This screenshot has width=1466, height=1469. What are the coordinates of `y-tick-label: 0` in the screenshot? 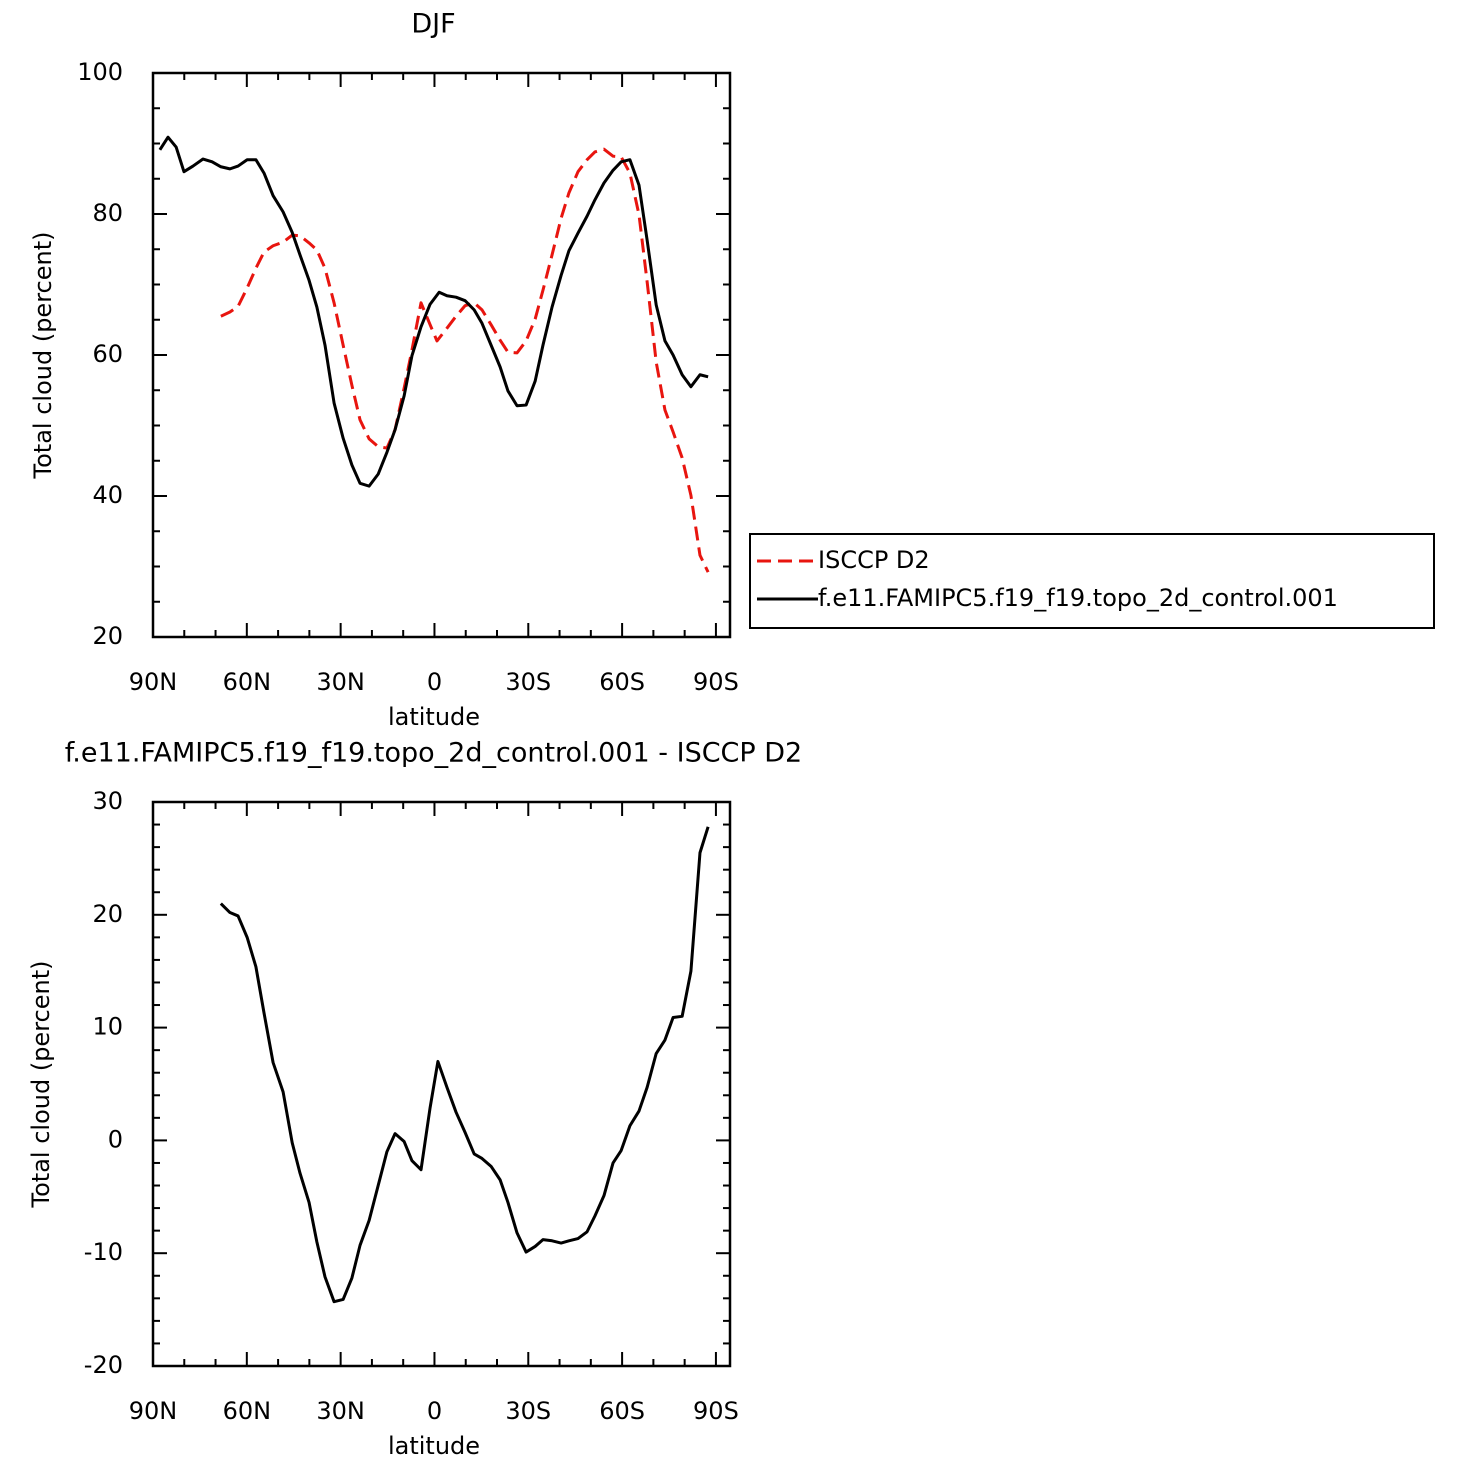 It's located at (115, 1139).